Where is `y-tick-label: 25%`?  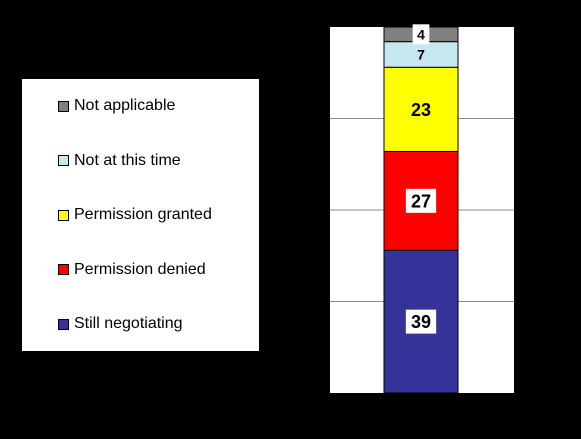
y-tick-label: 25% is located at coordinates (310, 302).